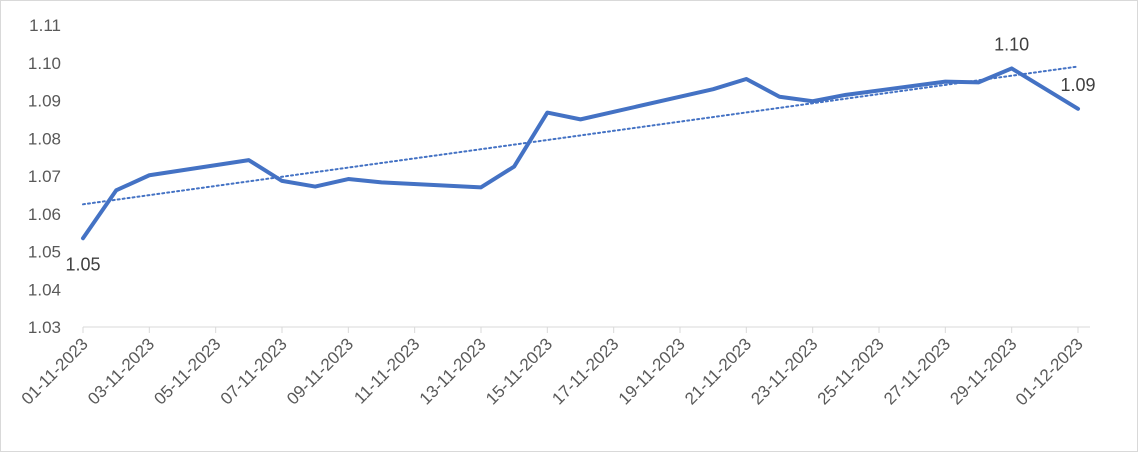 The image size is (1138, 452). Describe the element at coordinates (44, 138) in the screenshot. I see `y-tick-label: 1.08` at that location.